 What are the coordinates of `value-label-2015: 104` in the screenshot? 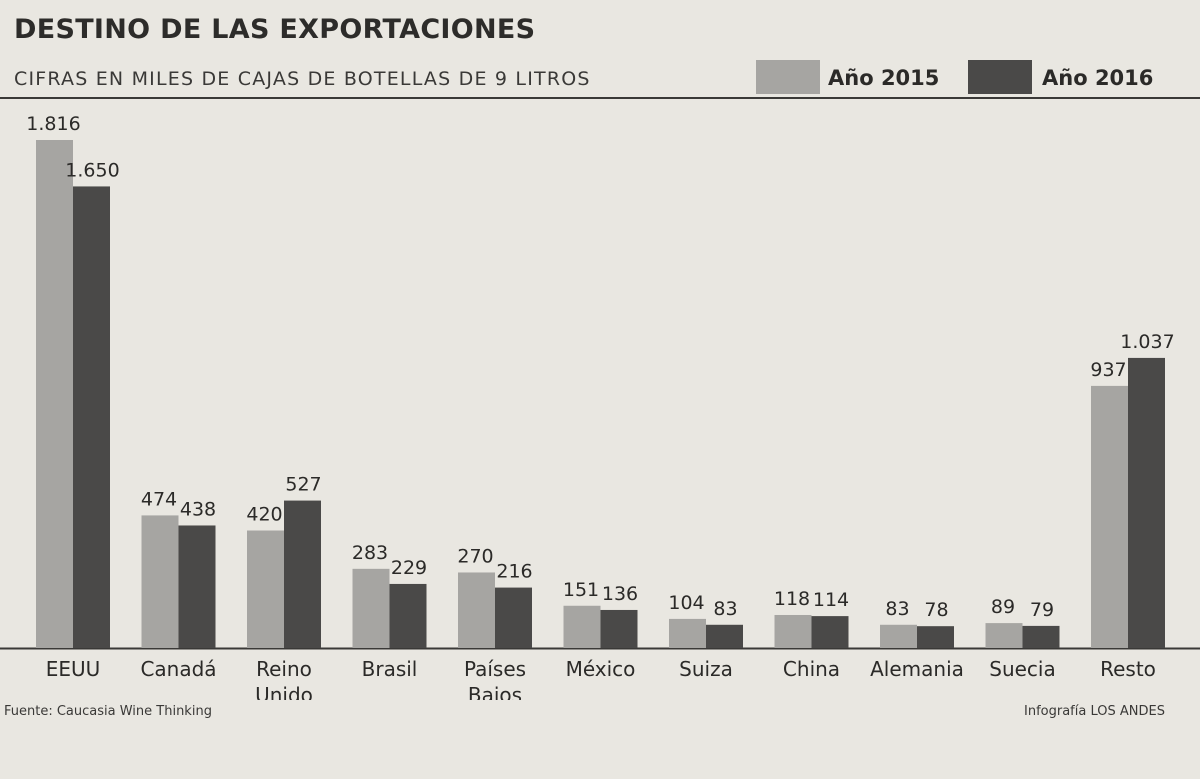 It's located at (686, 603).